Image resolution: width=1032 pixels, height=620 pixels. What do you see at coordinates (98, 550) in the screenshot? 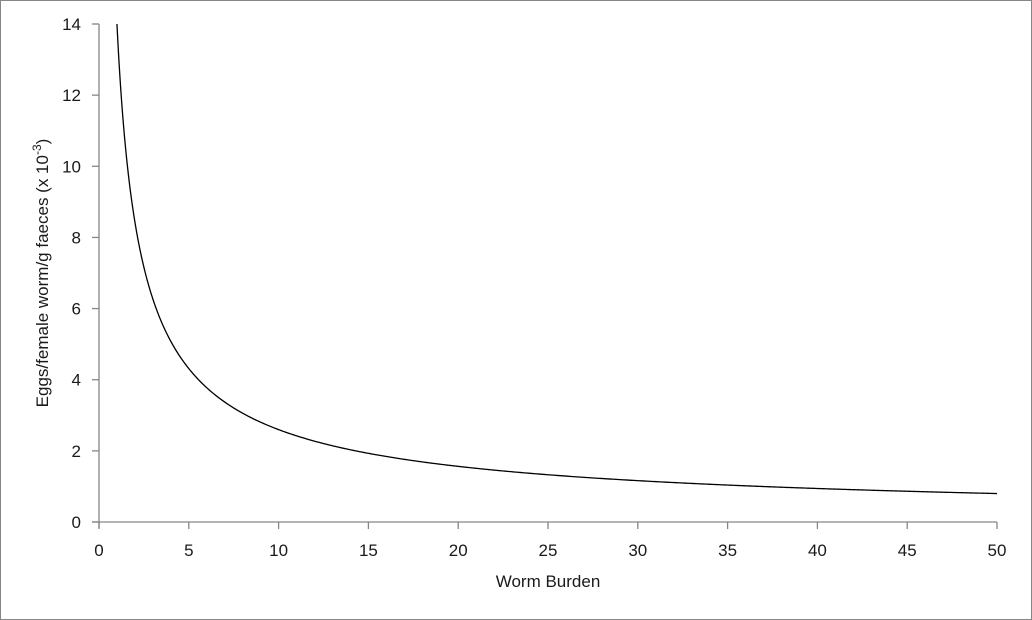
I see `x-tick-label: 0` at bounding box center [98, 550].